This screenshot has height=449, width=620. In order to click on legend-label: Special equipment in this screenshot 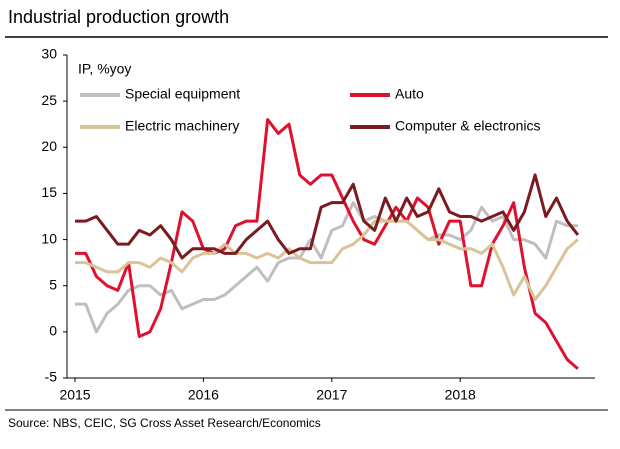, I will do `click(182, 94)`.